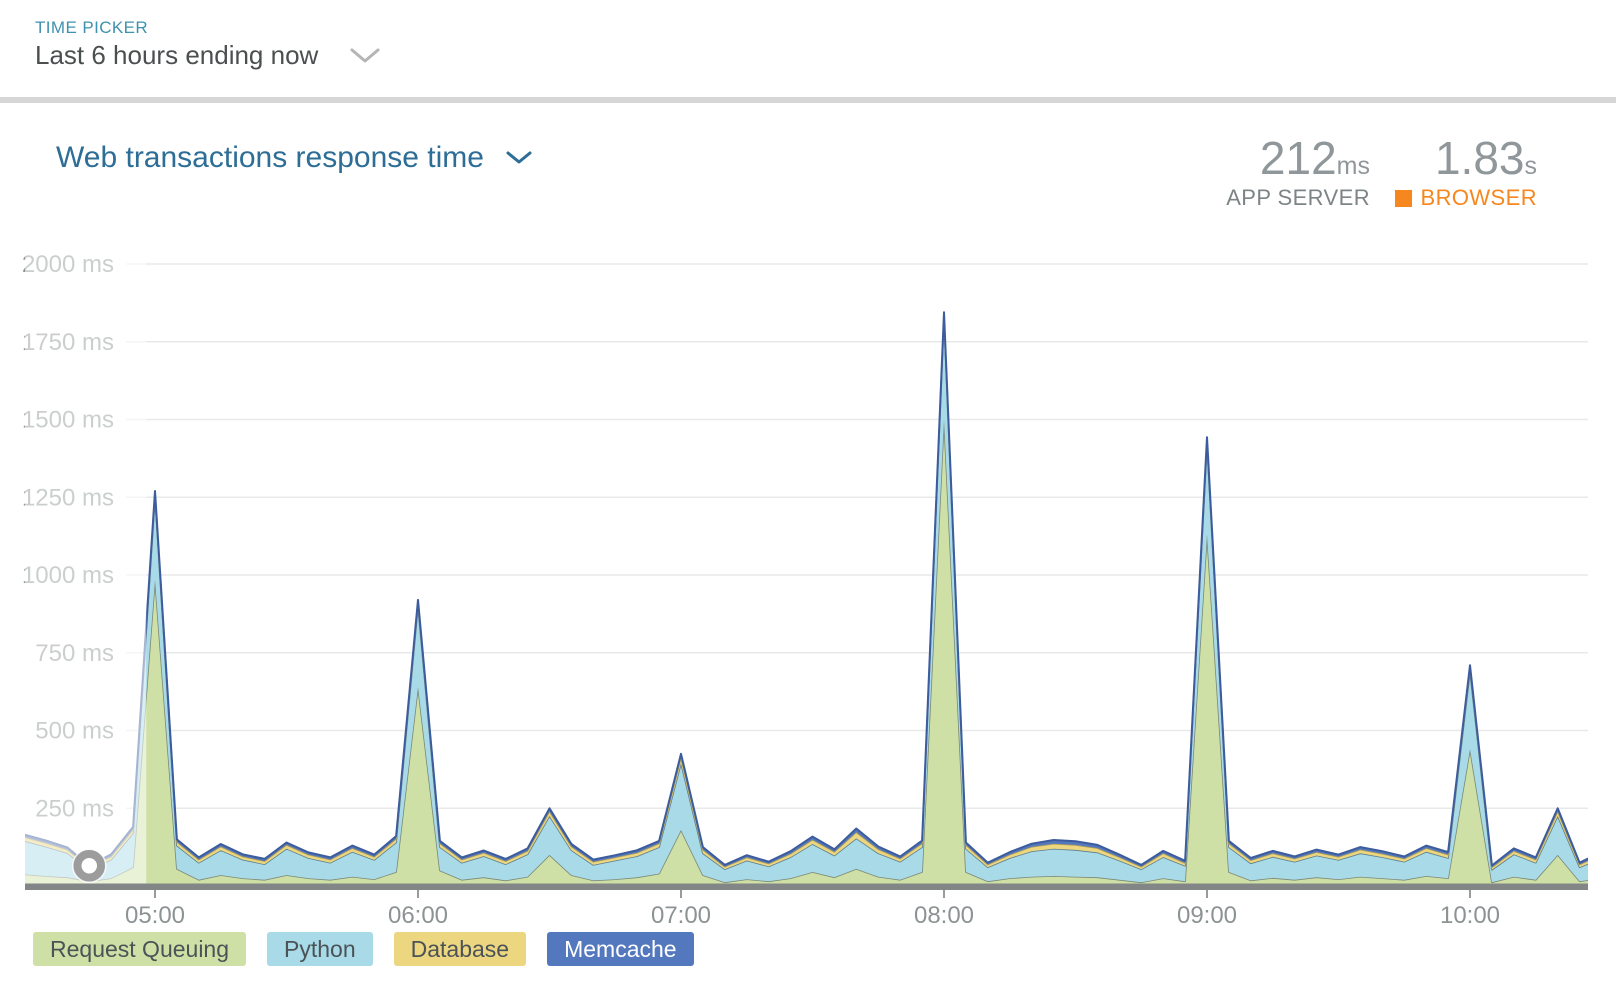 This screenshot has height=998, width=1616. Describe the element at coordinates (808, 100) in the screenshot. I see `header-divider` at that location.